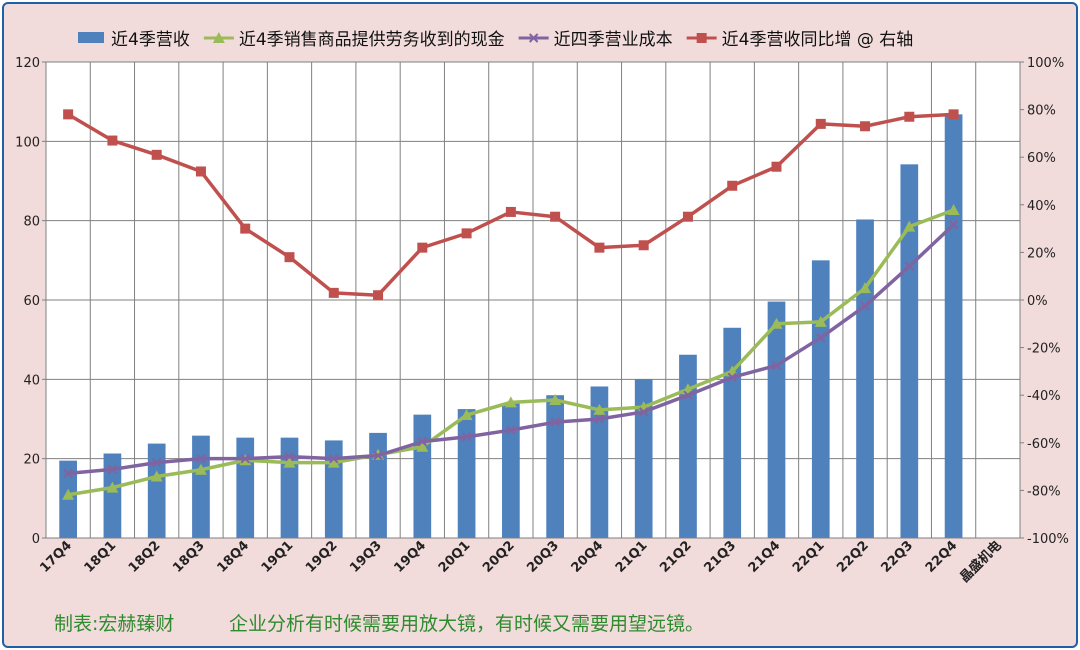 The height and width of the screenshot is (650, 1080). I want to click on triangle-marker-icon, so click(218, 37).